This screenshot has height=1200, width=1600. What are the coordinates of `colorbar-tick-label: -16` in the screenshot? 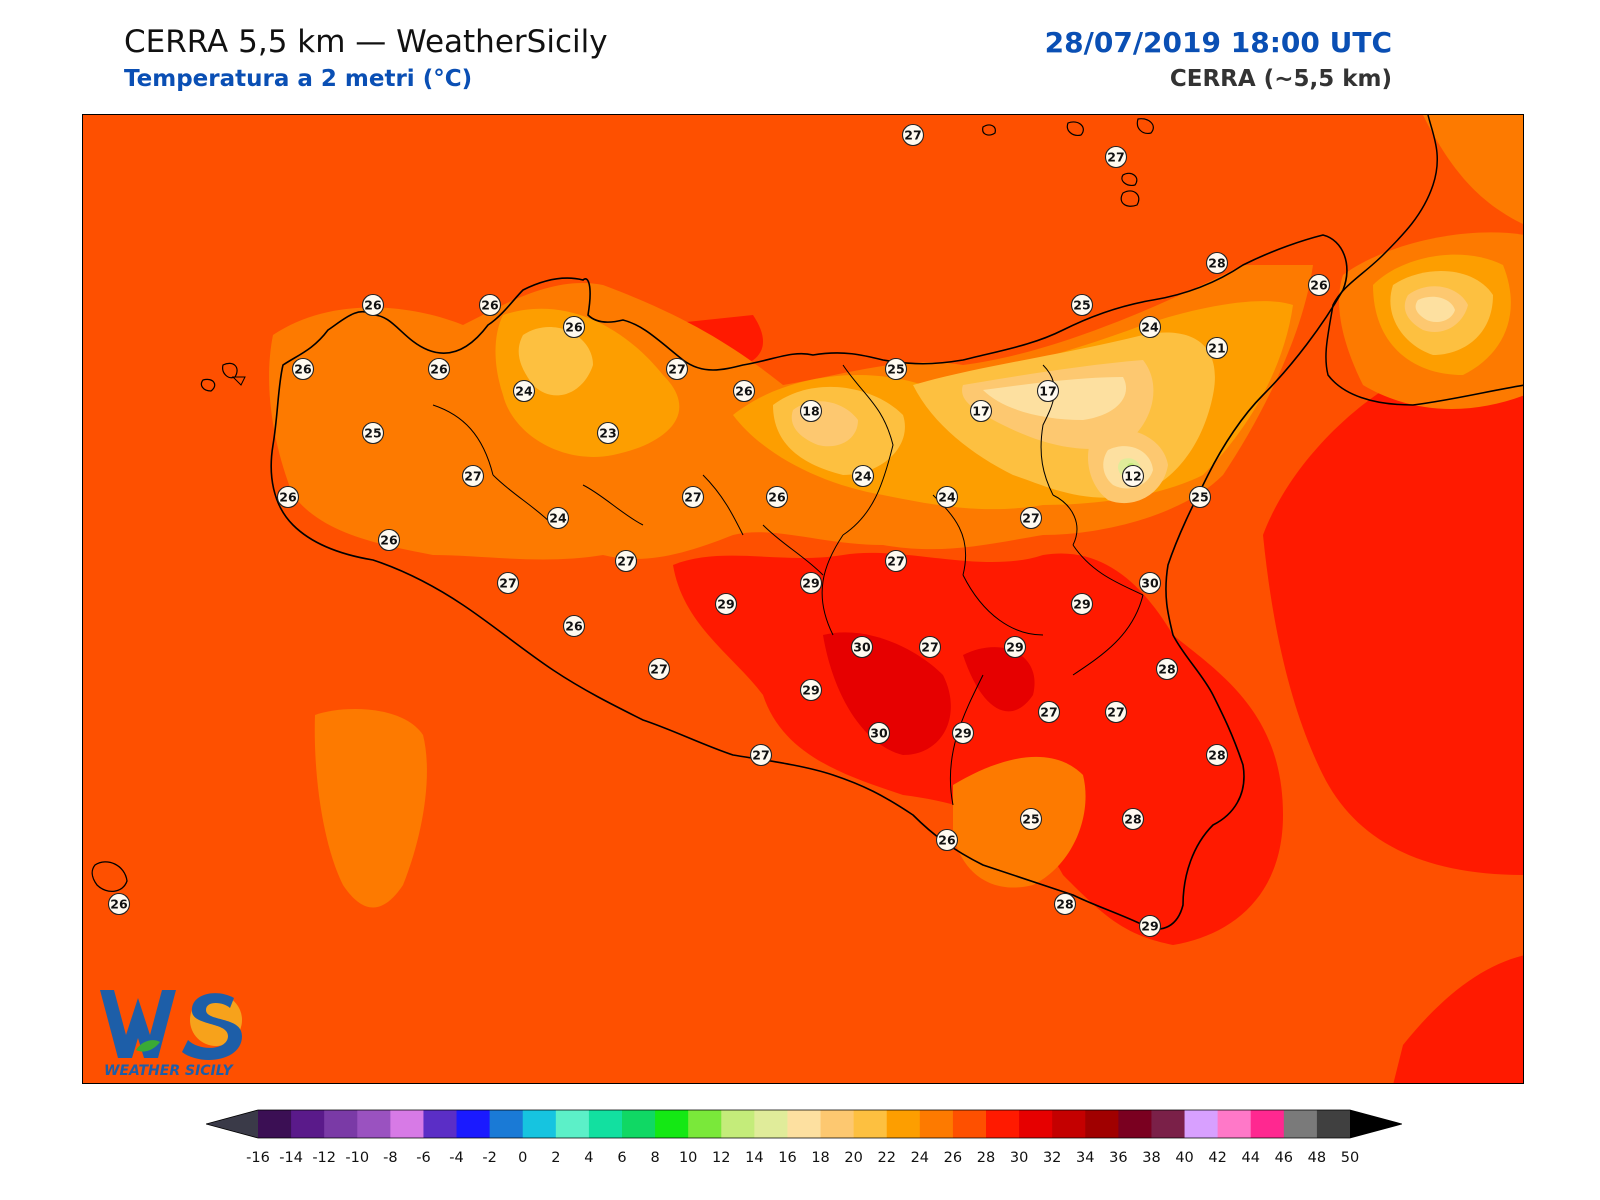 It's located at (258, 1158).